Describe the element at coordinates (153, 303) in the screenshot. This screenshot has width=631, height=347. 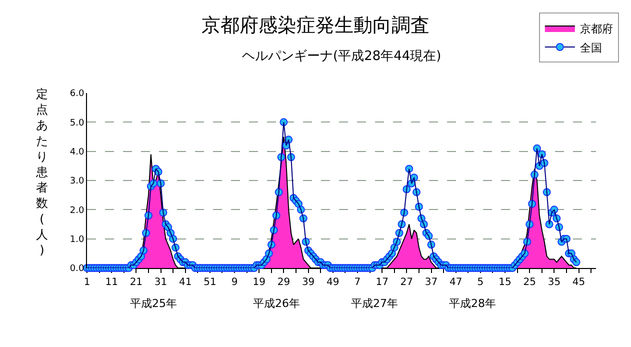
I see `text: 平成25年` at that location.